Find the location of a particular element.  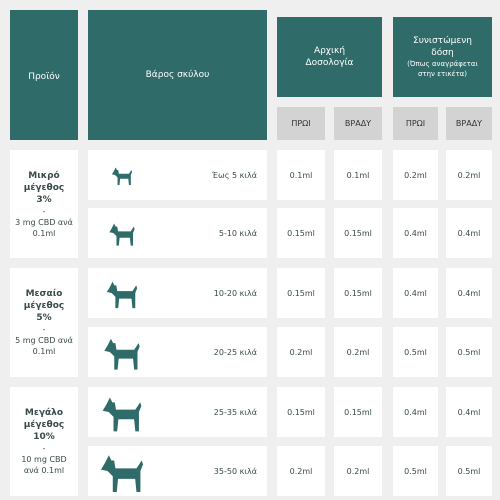

product-cell: Μεγάλο μέγεθος 10% - 10 mg CBD ανά 0.1ml is located at coordinates (44, 441).